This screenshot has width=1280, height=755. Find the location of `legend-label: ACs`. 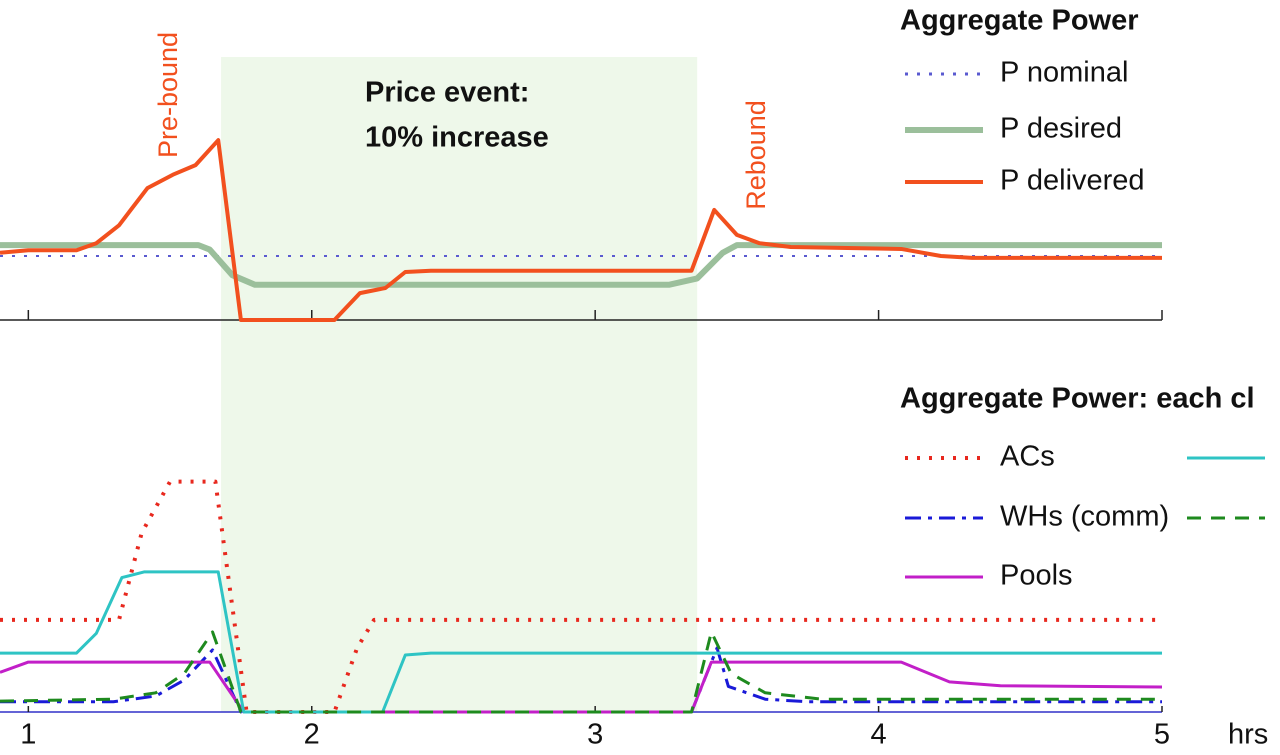

legend-label: ACs is located at coordinates (1027, 457).